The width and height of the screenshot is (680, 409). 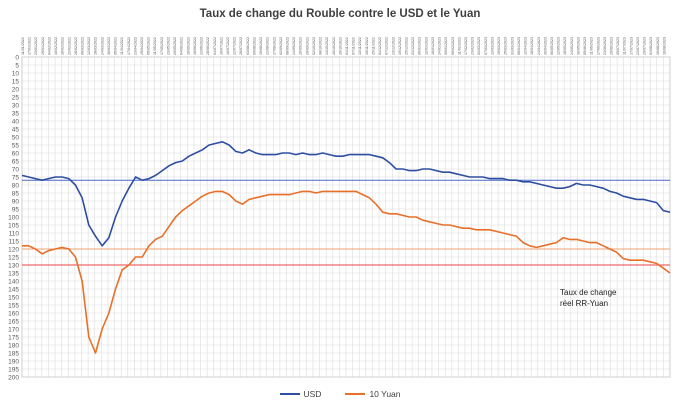 I want to click on x-tick-label: 29/07/2023, so click(x=645, y=46).